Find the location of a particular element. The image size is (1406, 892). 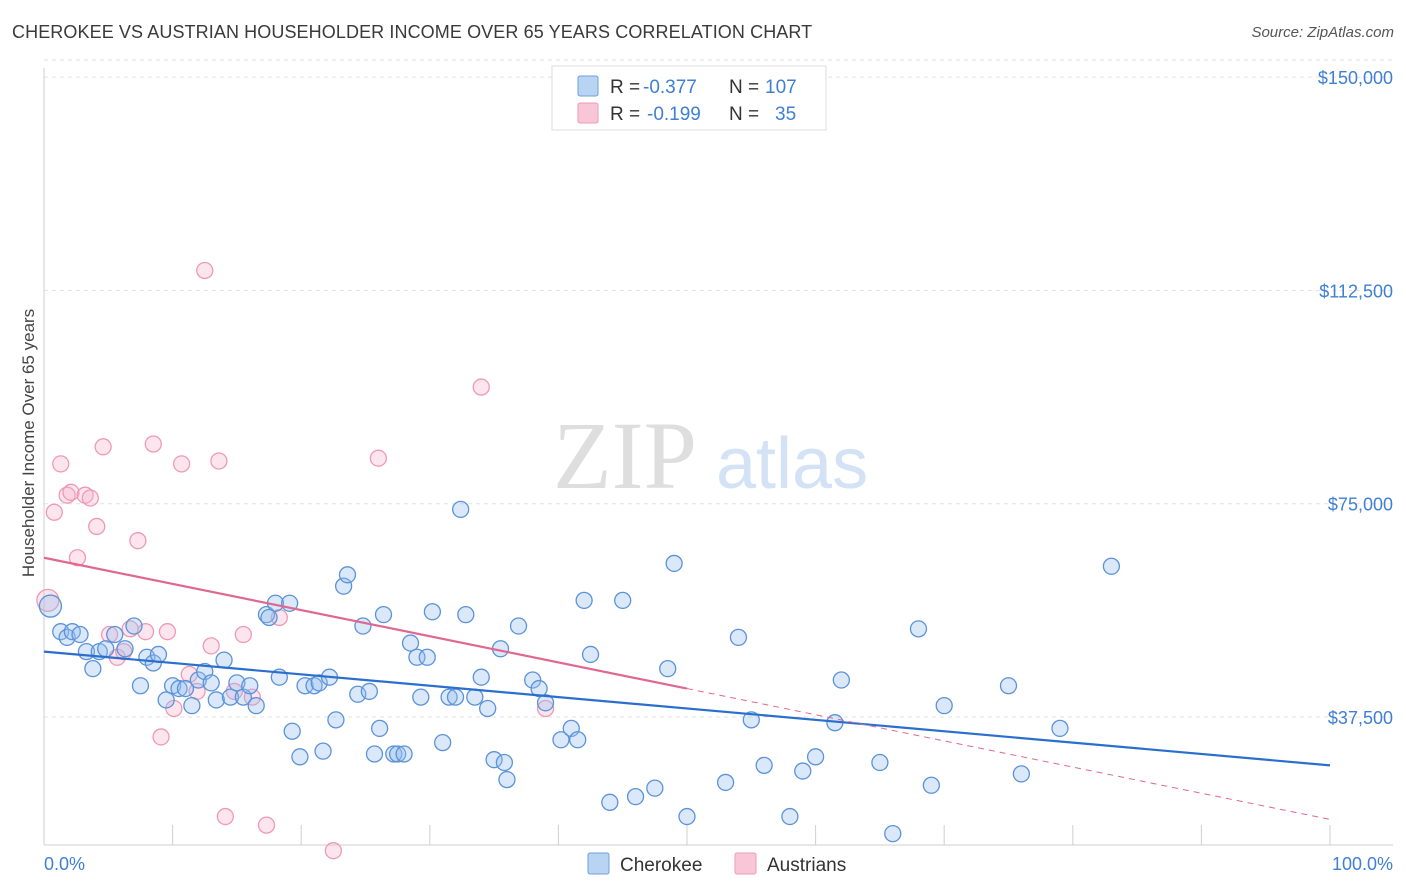

y-tick-label-3: $37,500 is located at coordinates (1360, 718).